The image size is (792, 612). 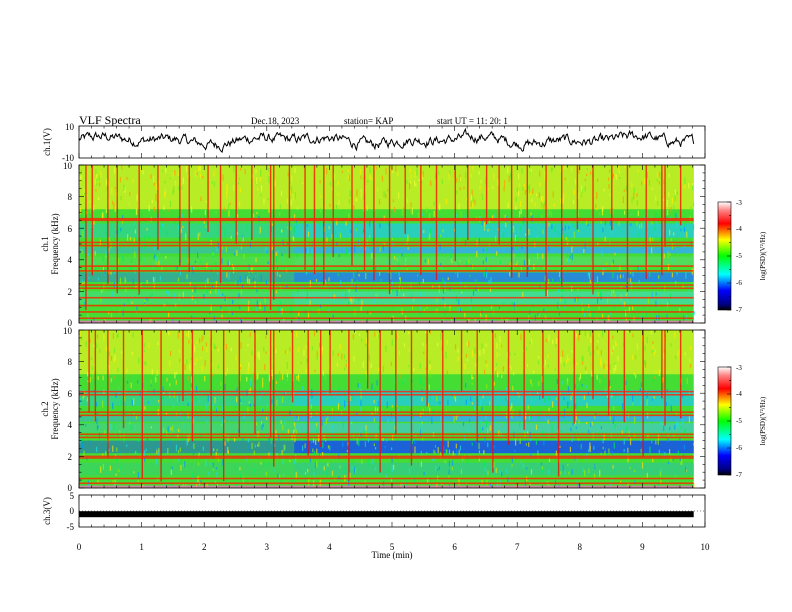 What do you see at coordinates (386, 321) in the screenshot?
I see `spec-bottom-band` at bounding box center [386, 321].